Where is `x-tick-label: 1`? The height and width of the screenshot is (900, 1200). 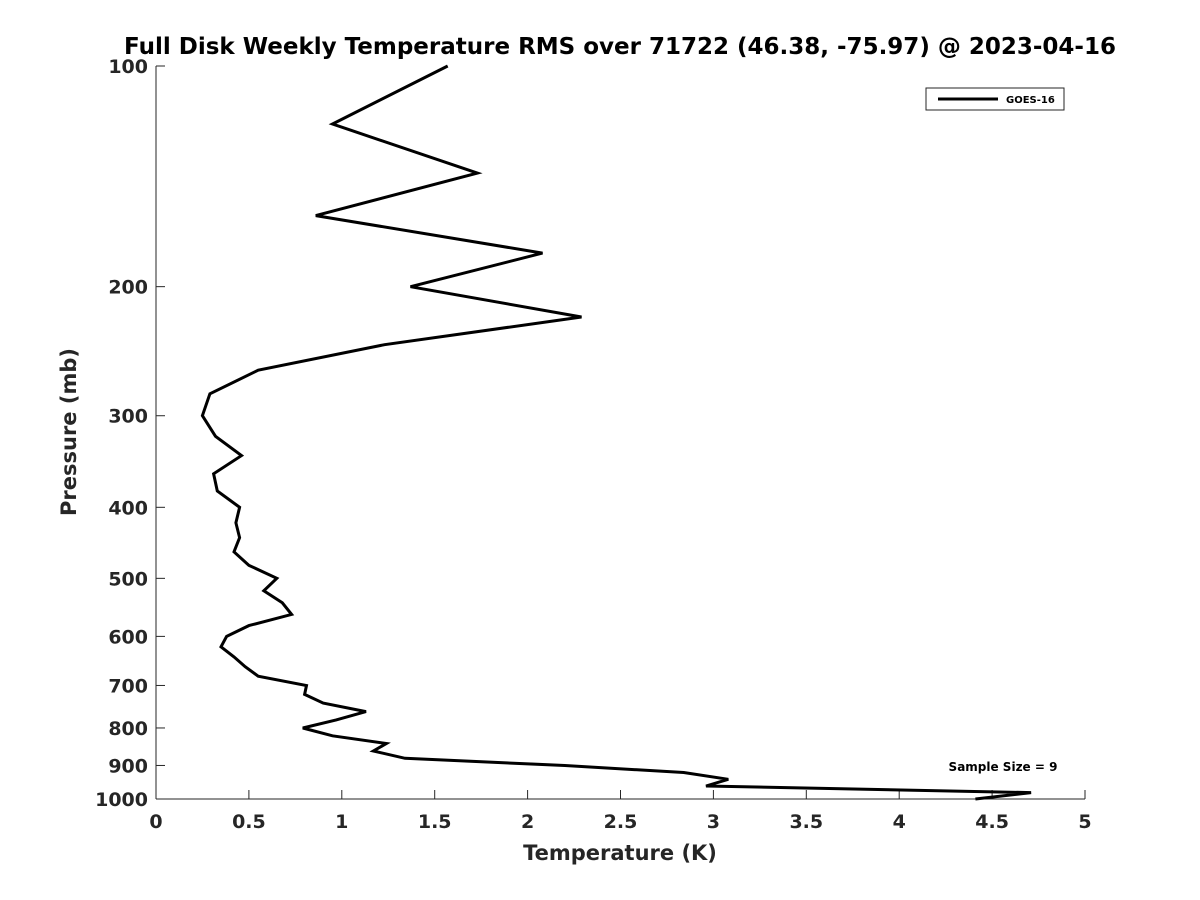
x-tick-label: 1 is located at coordinates (341, 822).